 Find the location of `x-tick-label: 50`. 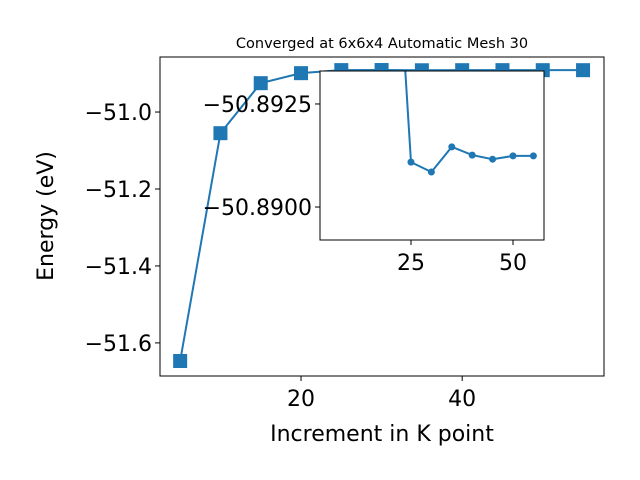

x-tick-label: 50 is located at coordinates (513, 263).